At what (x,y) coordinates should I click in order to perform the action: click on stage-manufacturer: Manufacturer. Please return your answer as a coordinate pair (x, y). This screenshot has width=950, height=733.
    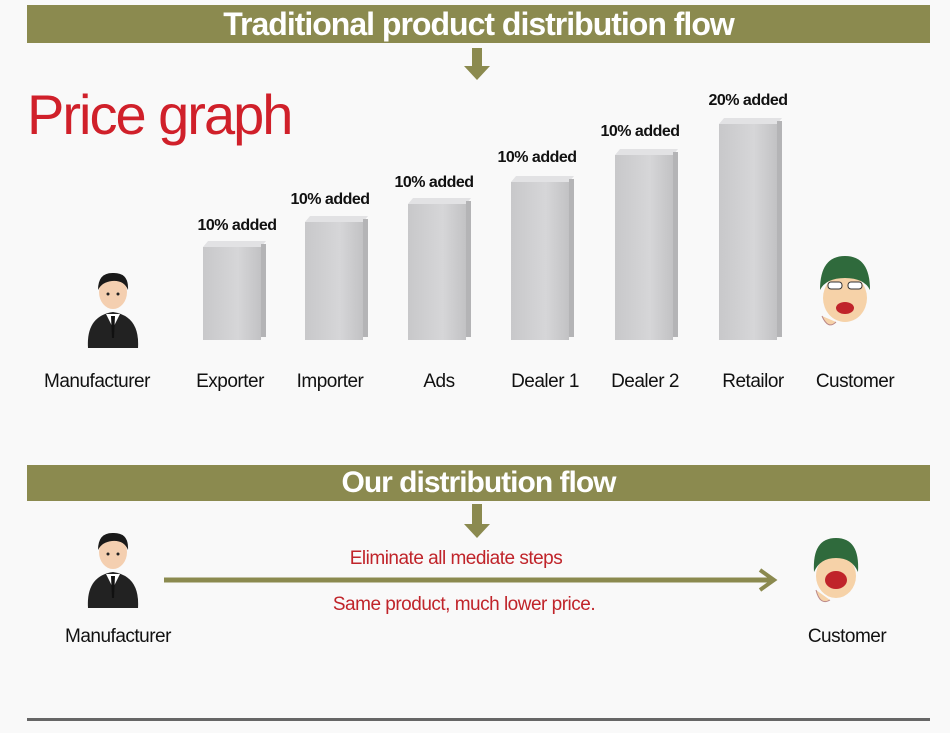
    Looking at the image, I should click on (97, 381).